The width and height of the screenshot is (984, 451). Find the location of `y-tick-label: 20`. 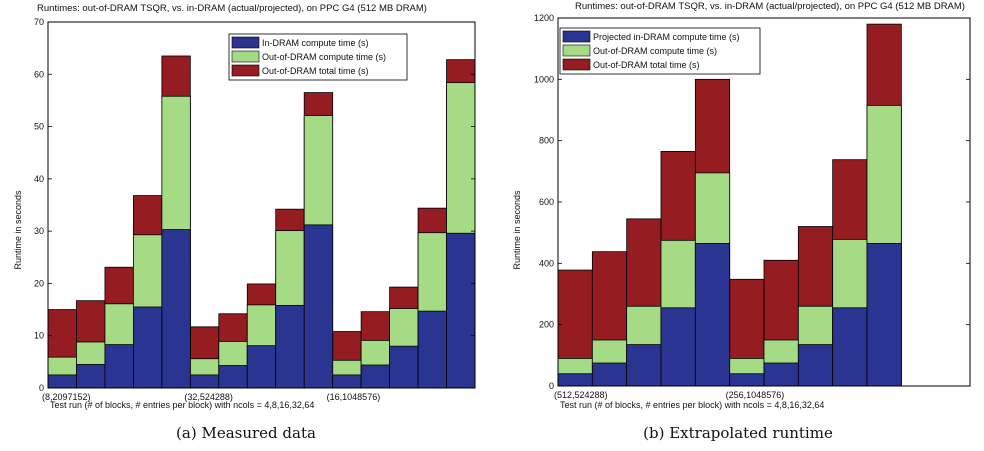

y-tick-label: 20 is located at coordinates (39, 283).